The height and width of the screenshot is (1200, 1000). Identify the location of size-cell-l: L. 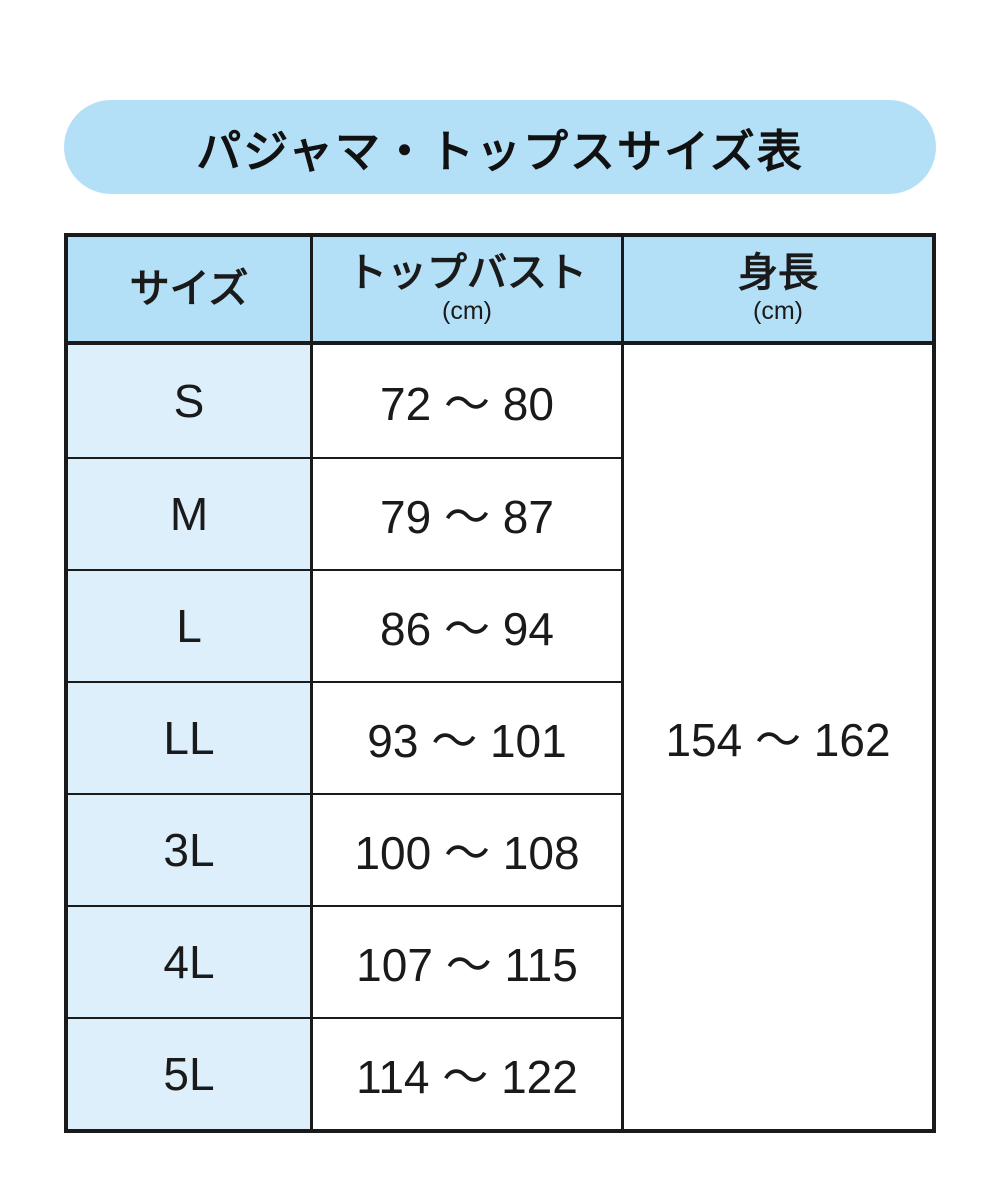
(190, 625).